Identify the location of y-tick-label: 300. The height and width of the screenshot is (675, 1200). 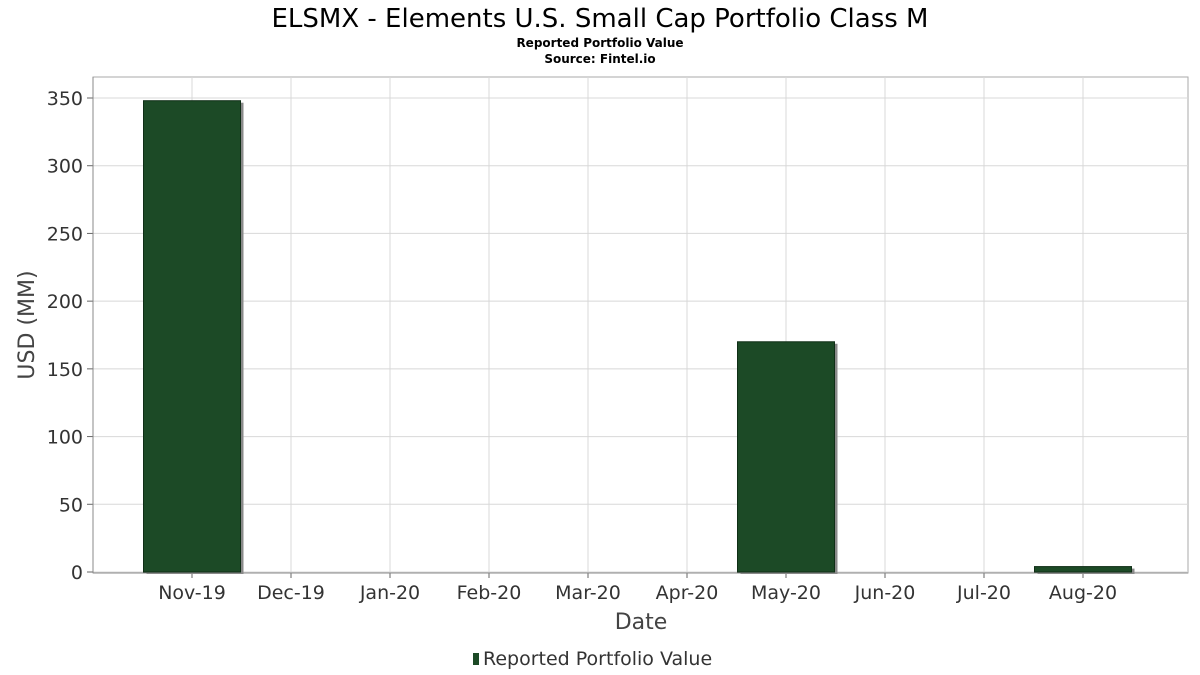
(65, 167).